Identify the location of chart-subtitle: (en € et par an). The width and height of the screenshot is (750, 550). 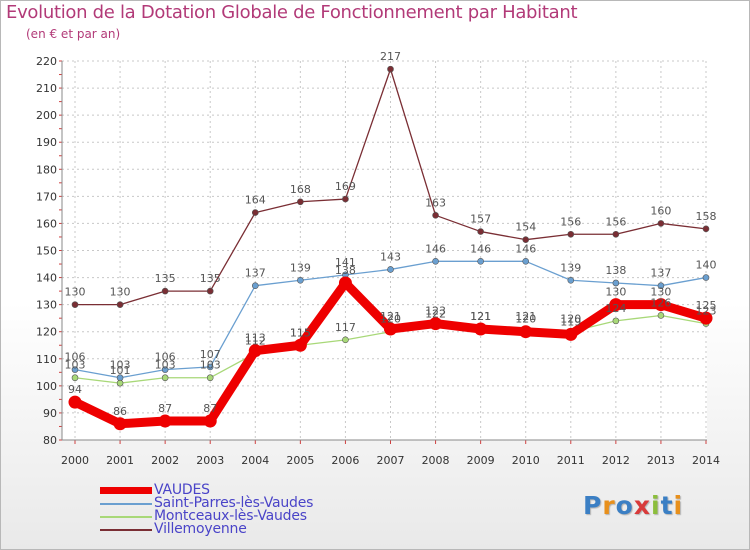
(73, 34).